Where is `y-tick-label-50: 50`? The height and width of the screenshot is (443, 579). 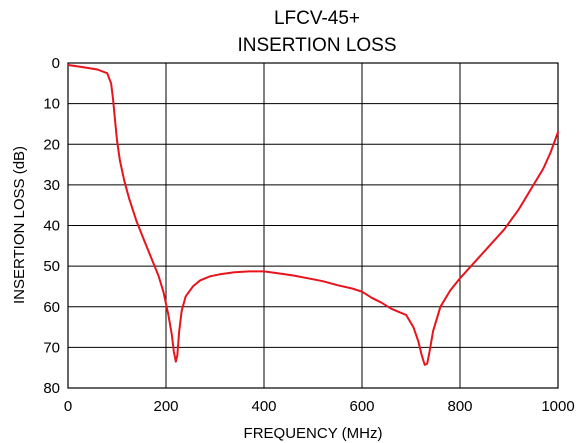 y-tick-label-50: 50 is located at coordinates (51, 266).